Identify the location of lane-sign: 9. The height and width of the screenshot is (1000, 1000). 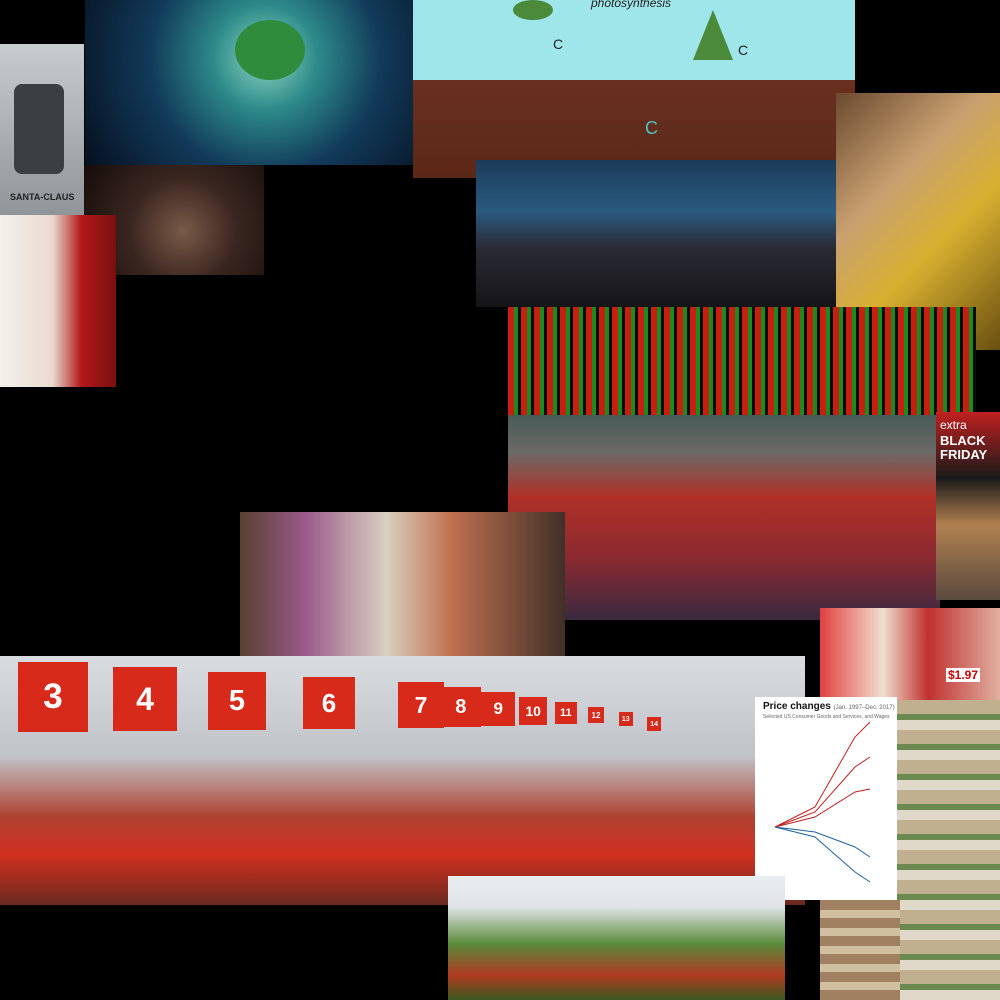
(498, 709).